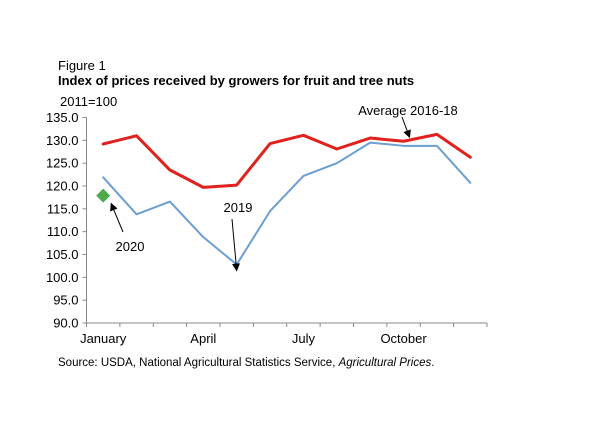 The width and height of the screenshot is (600, 448). What do you see at coordinates (203, 338) in the screenshot?
I see `x-tick-label: April` at bounding box center [203, 338].